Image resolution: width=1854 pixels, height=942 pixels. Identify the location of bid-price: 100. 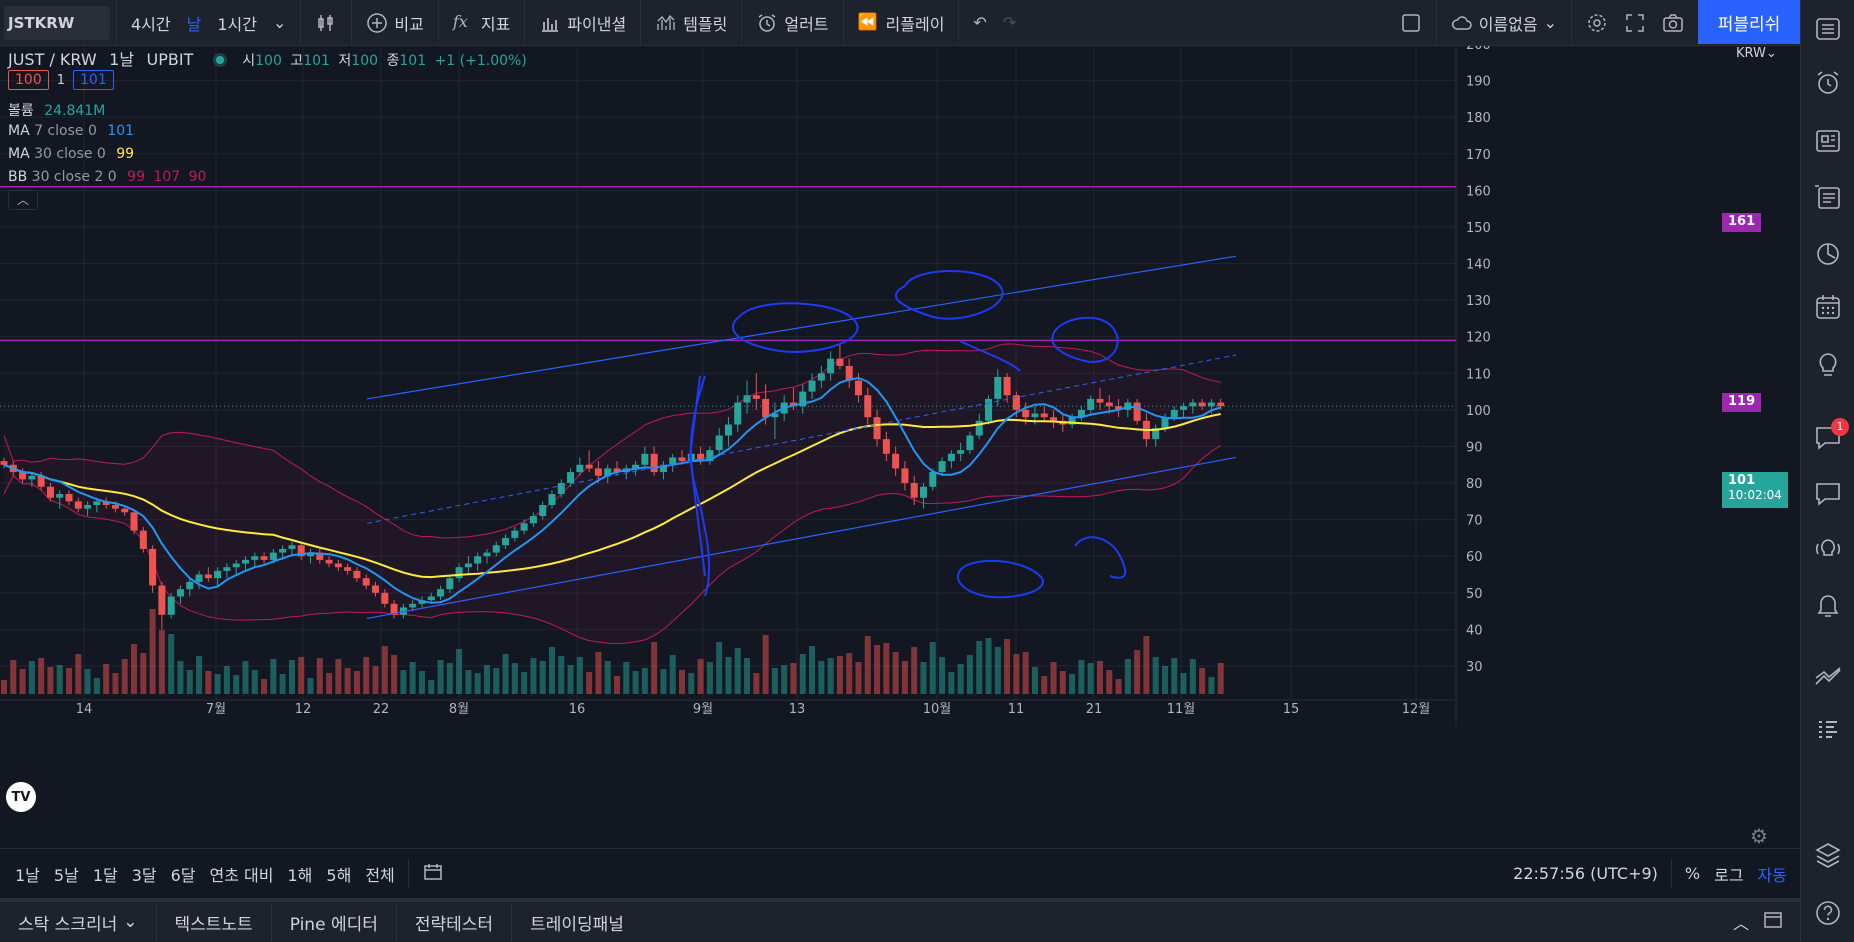
(28, 80).